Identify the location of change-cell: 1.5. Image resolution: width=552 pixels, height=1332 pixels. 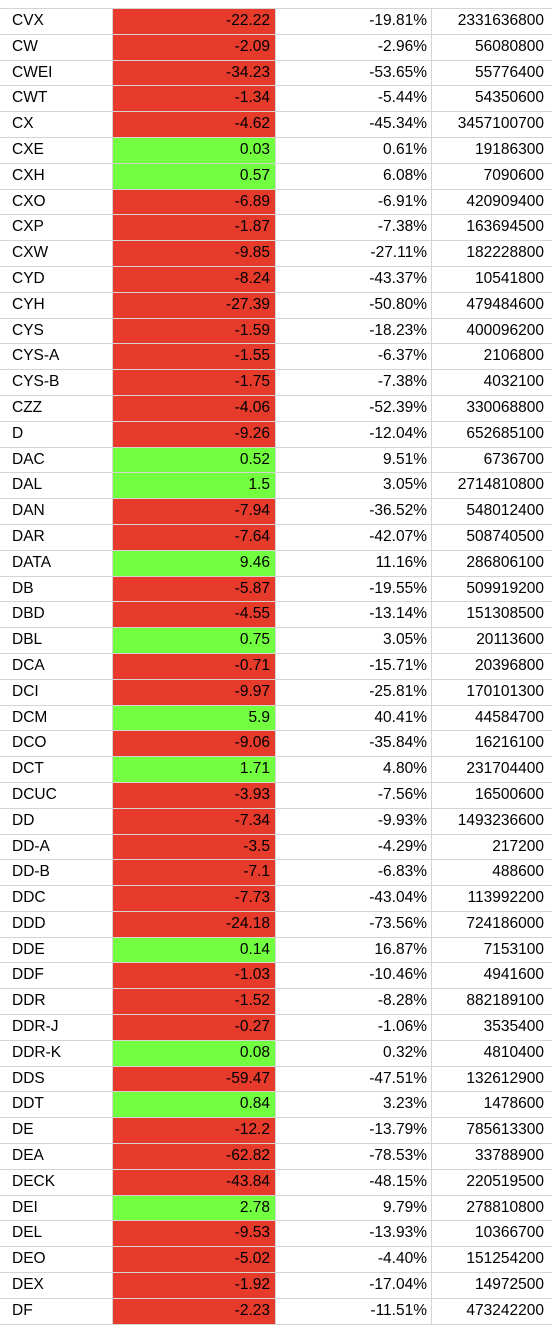
(194, 486).